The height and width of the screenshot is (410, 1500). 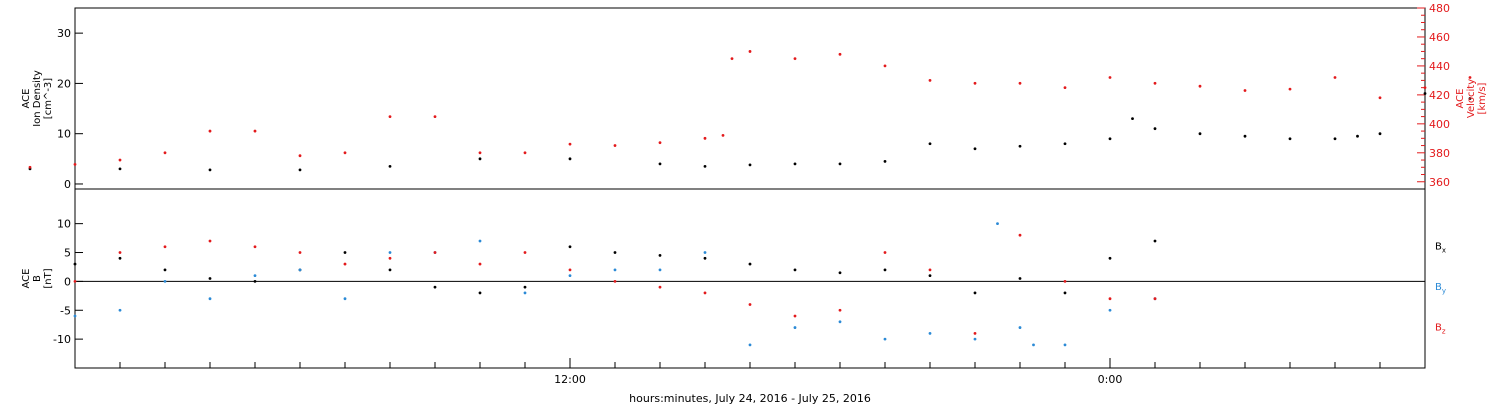 I want to click on legend-By: By, so click(x=1440, y=288).